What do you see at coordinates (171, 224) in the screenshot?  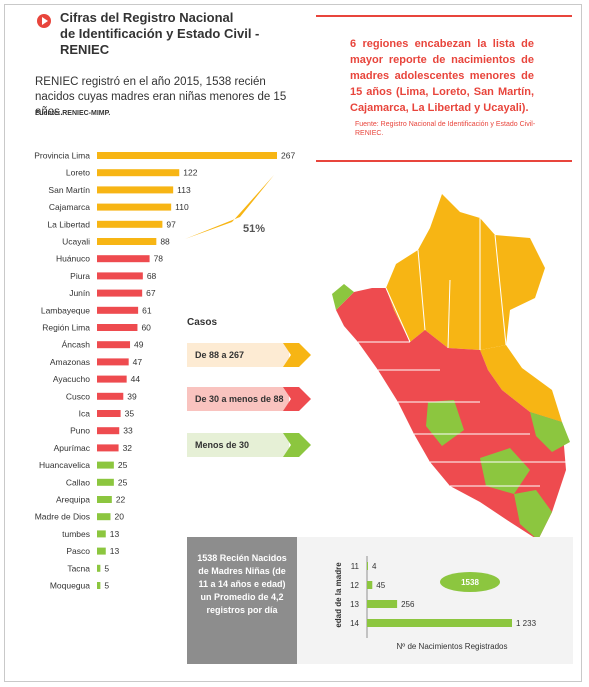 I see `bar-value-label: 97` at bounding box center [171, 224].